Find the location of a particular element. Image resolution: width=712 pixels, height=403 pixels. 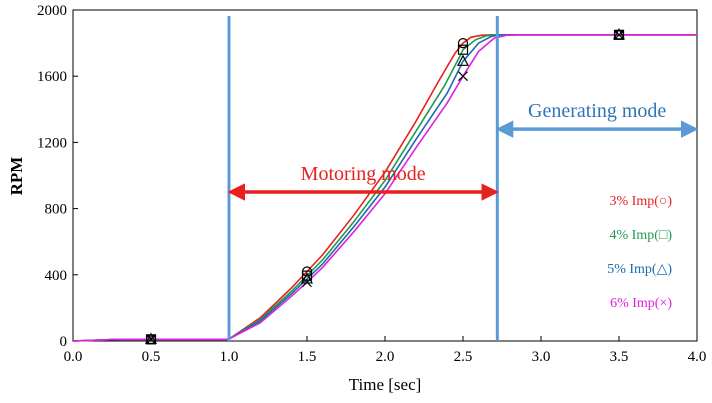

legend-item-4: 6% Imp(×) is located at coordinates (641, 303).